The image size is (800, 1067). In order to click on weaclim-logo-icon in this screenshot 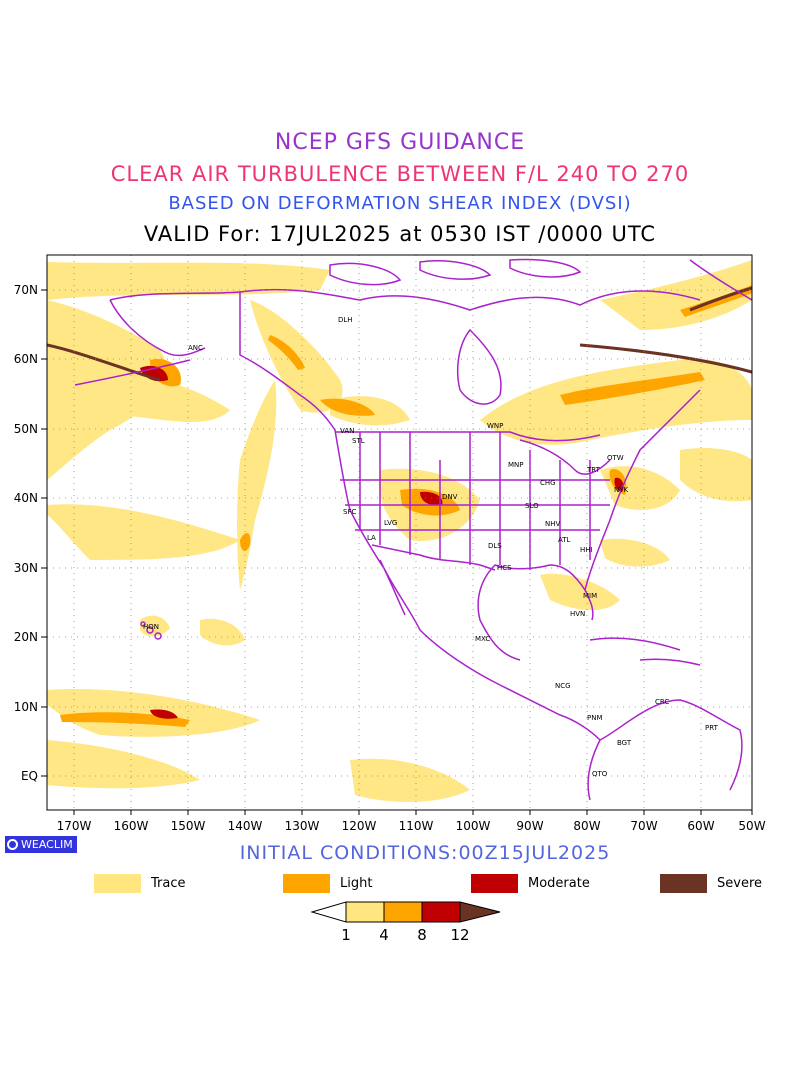, I will do `click(12, 844)`.